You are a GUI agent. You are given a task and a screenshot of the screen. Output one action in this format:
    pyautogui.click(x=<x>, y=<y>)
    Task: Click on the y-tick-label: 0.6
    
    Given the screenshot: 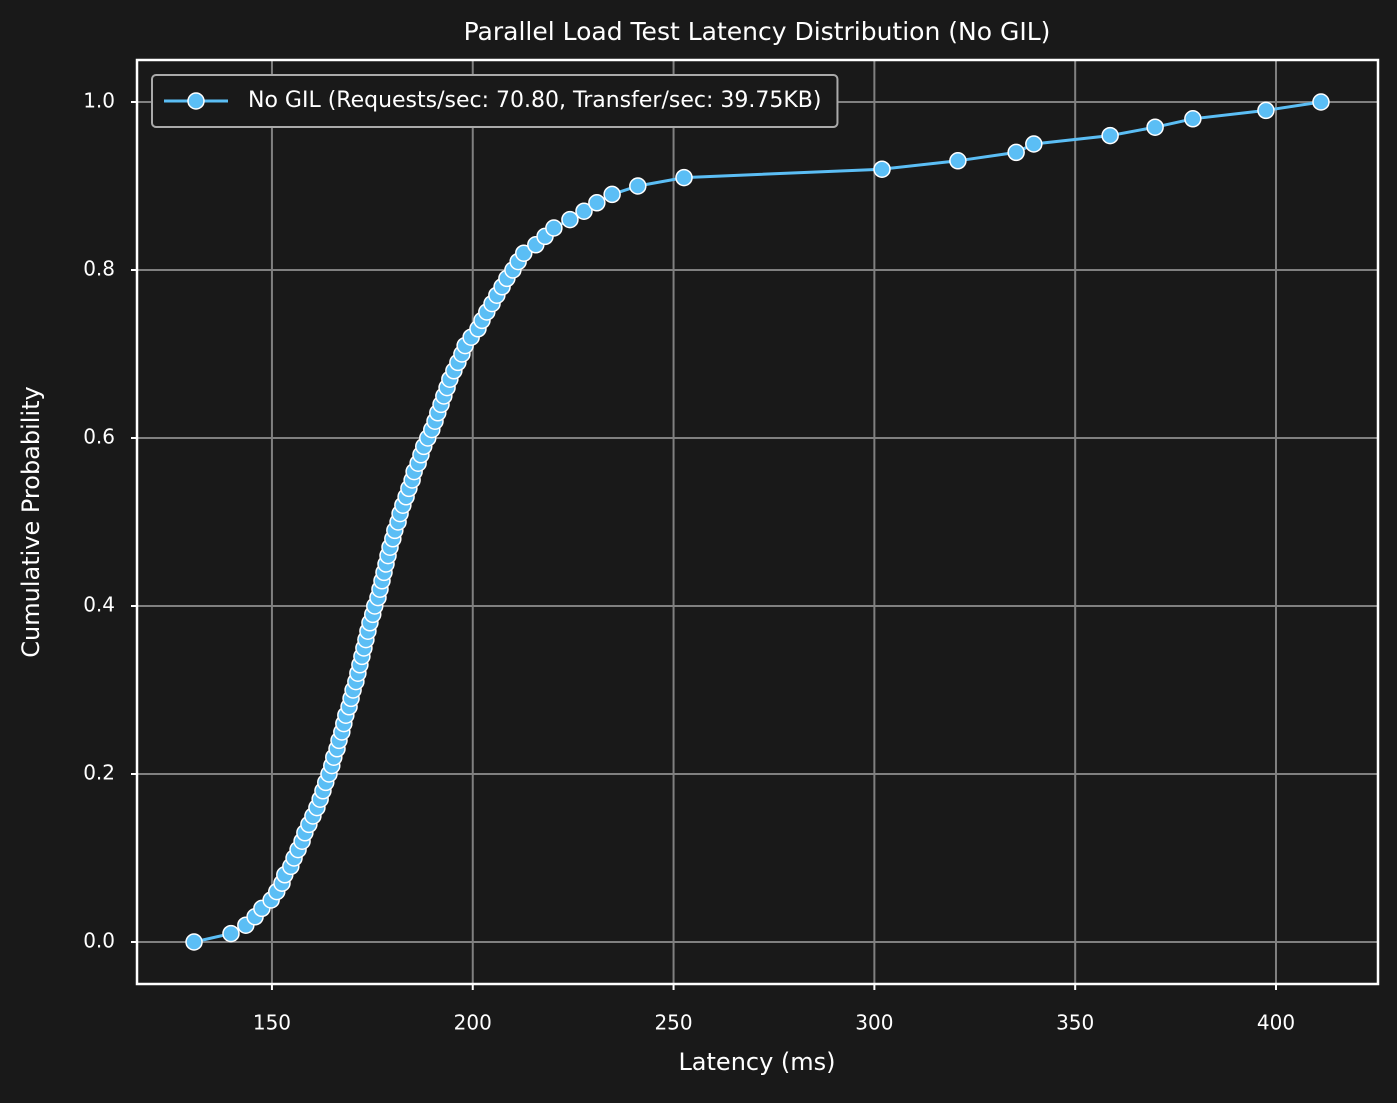 What is the action you would take?
    pyautogui.click(x=99, y=437)
    